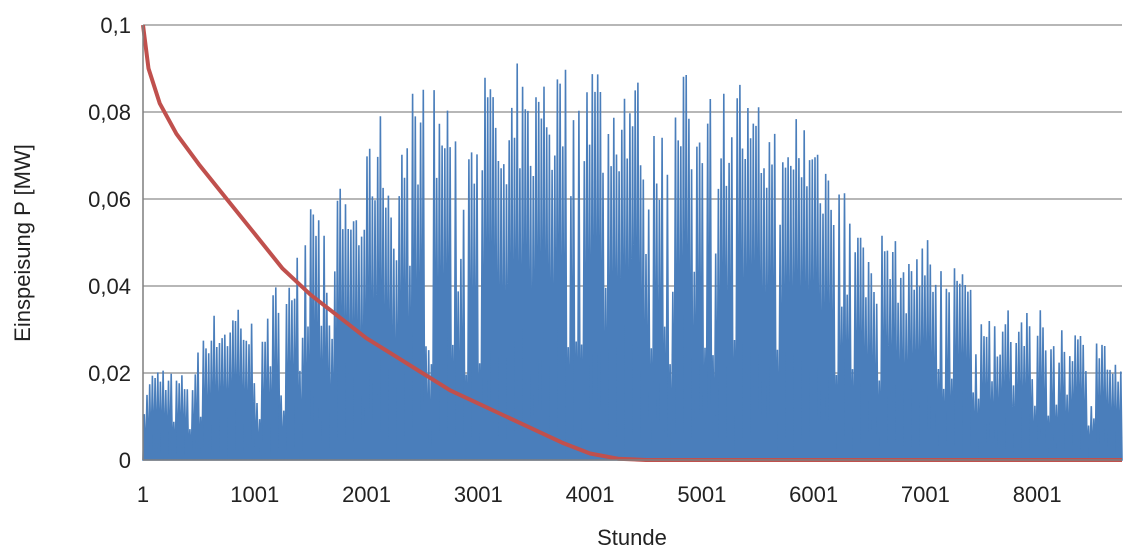  What do you see at coordinates (143, 494) in the screenshot?
I see `x-tick-label: 1` at bounding box center [143, 494].